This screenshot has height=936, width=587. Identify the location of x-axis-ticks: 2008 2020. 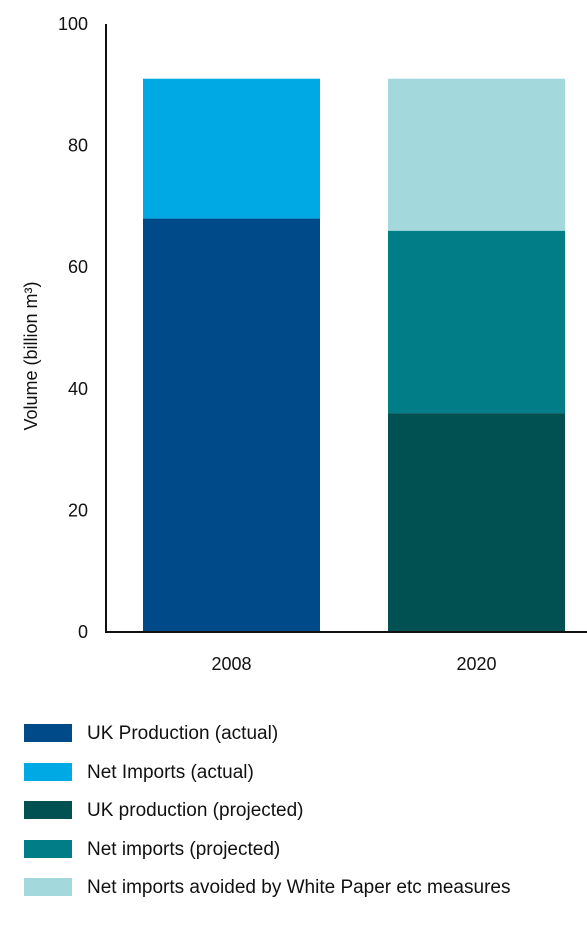
(353, 664).